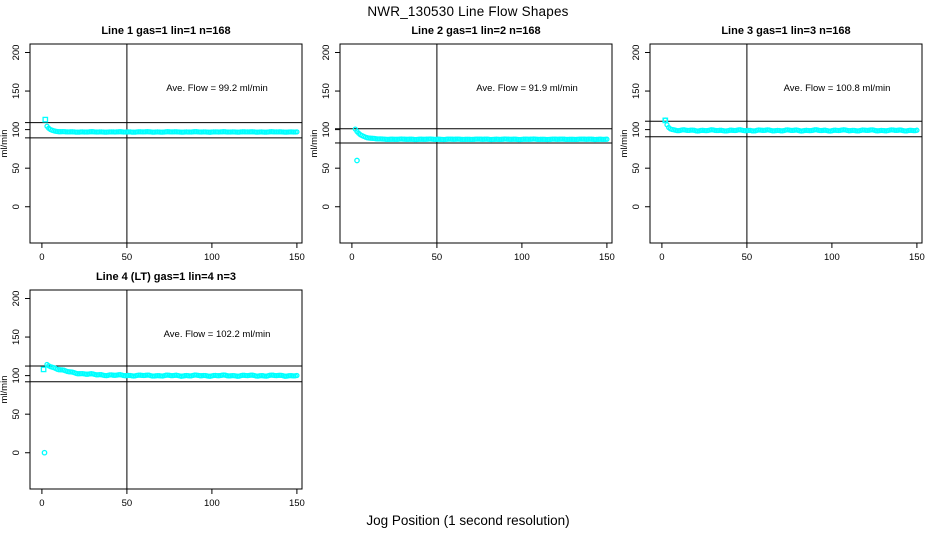 The image size is (936, 540). Describe the element at coordinates (217, 334) in the screenshot. I see `ave-flow-annotation: Ave. Flow = 102.2 ml/min` at that location.